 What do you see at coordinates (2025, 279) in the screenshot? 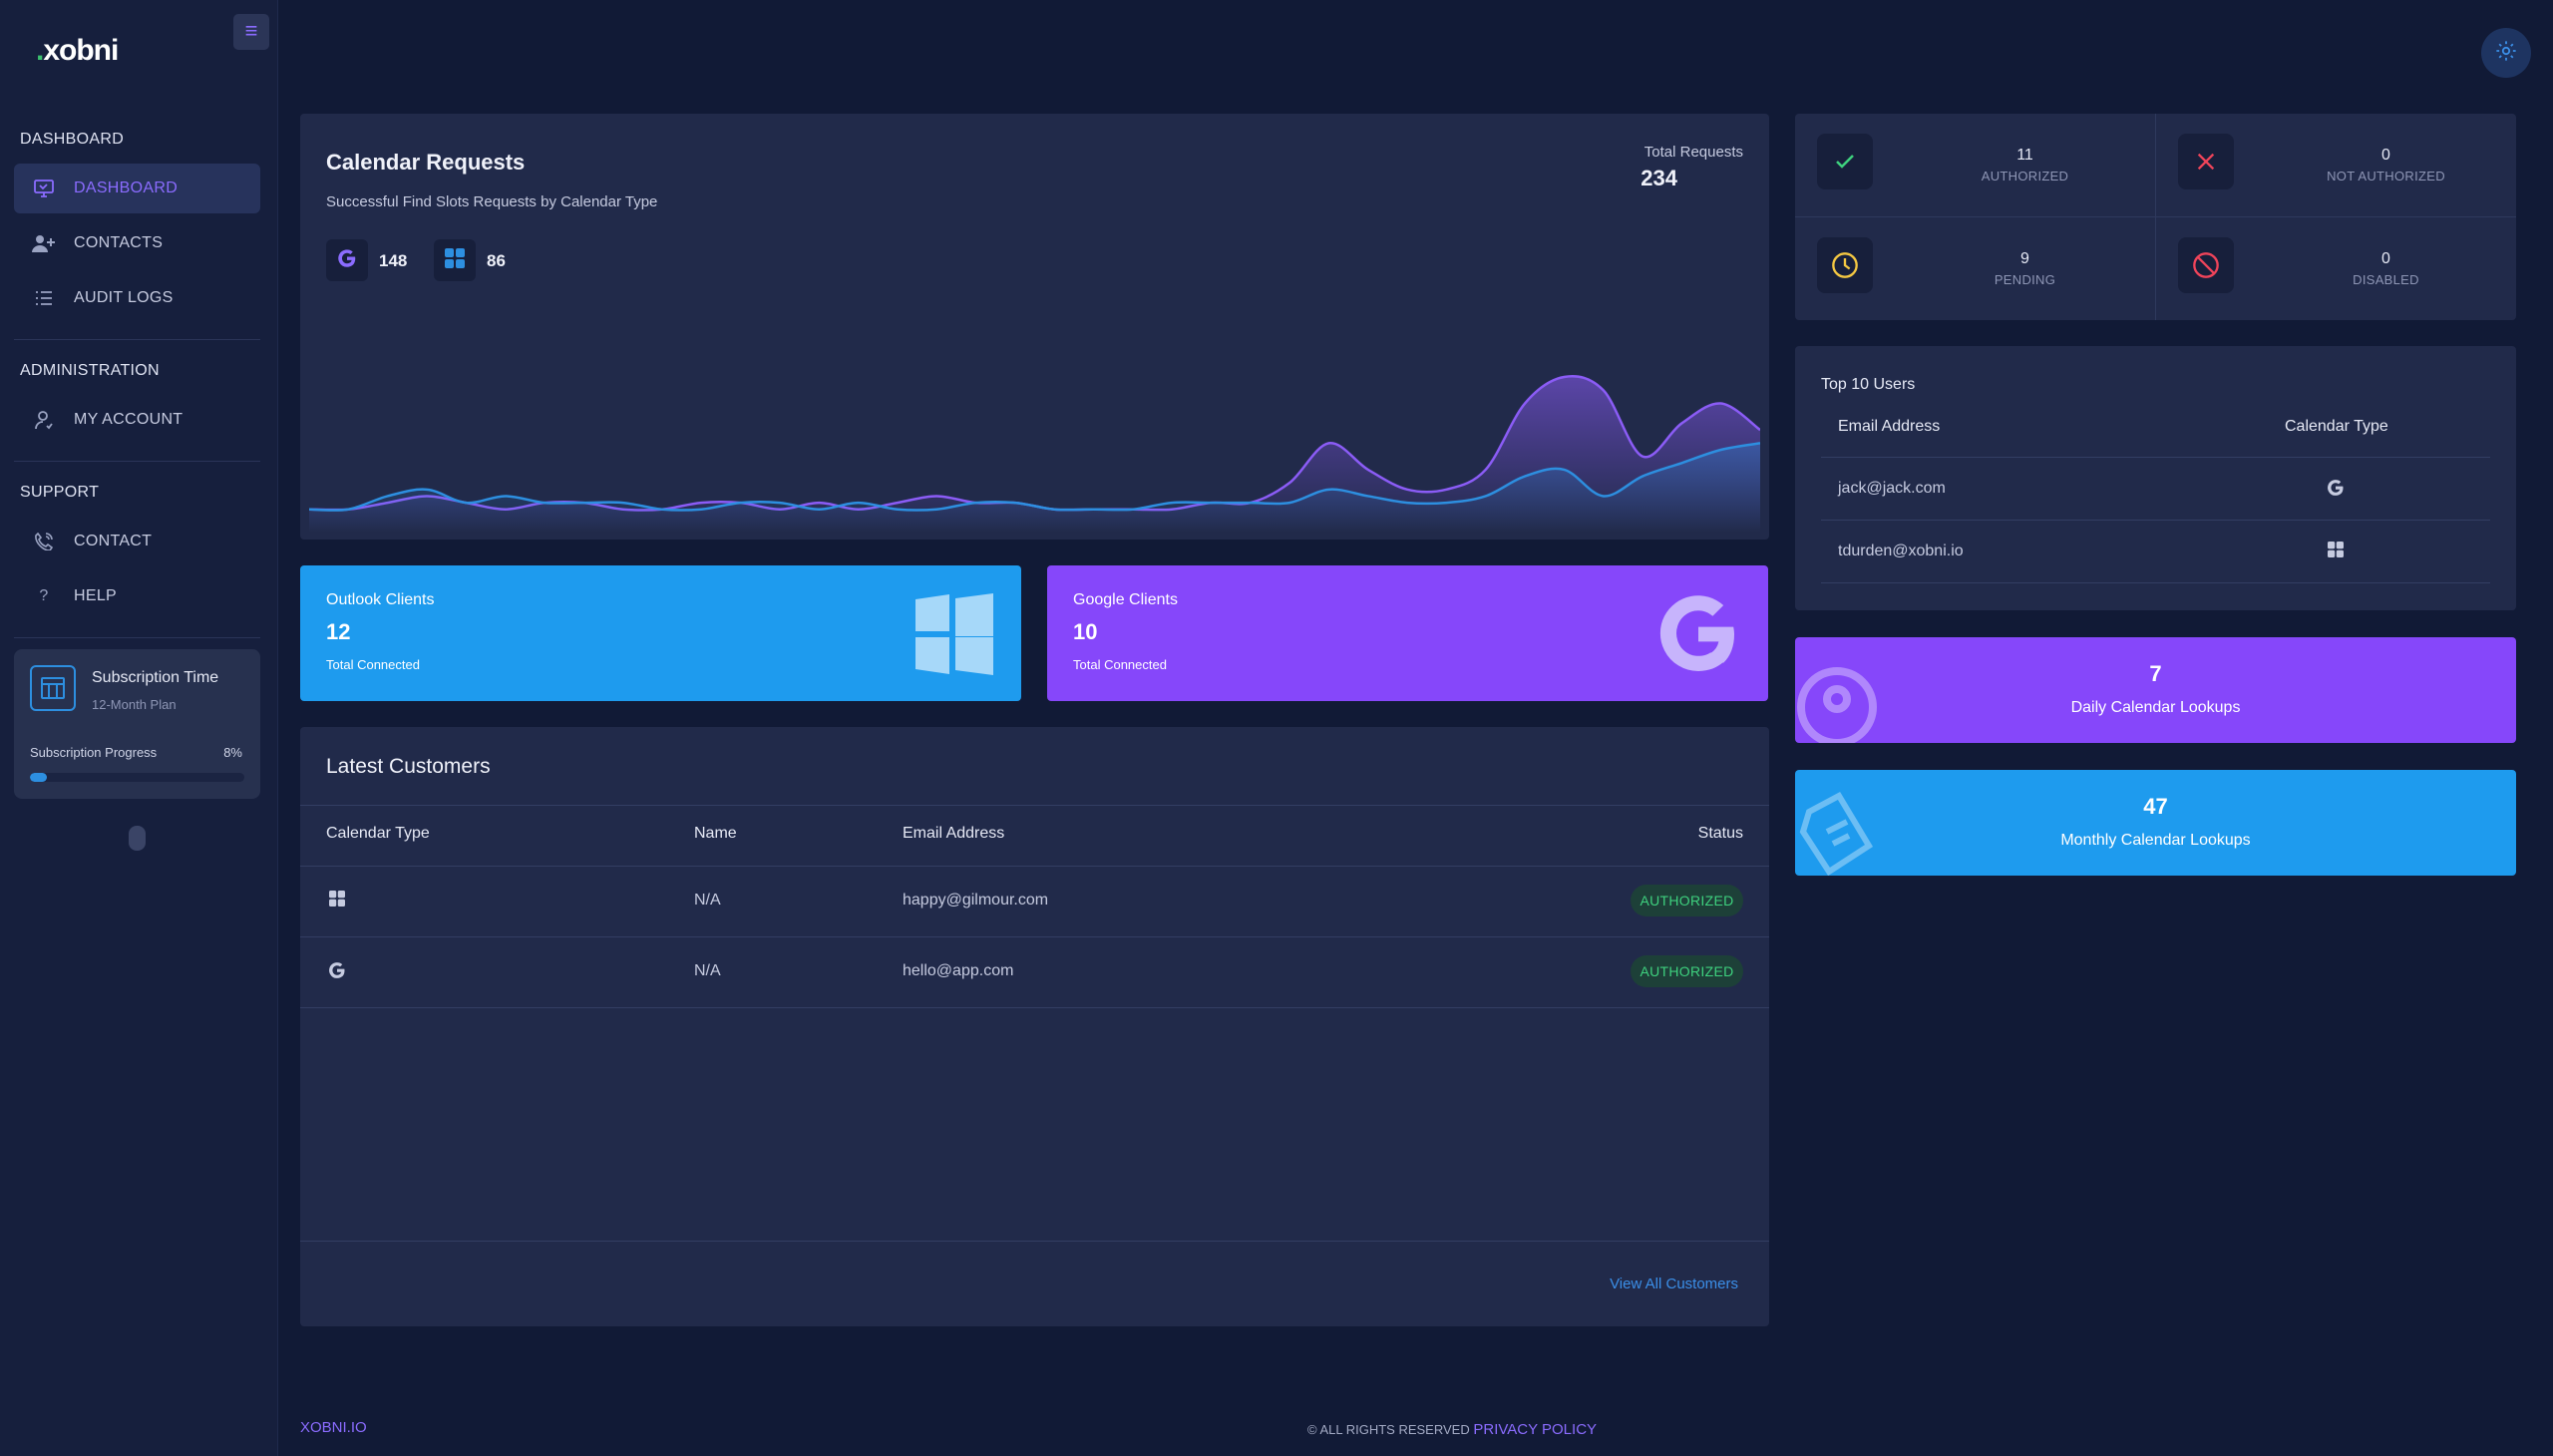
I see `stat-label: PENDING` at bounding box center [2025, 279].